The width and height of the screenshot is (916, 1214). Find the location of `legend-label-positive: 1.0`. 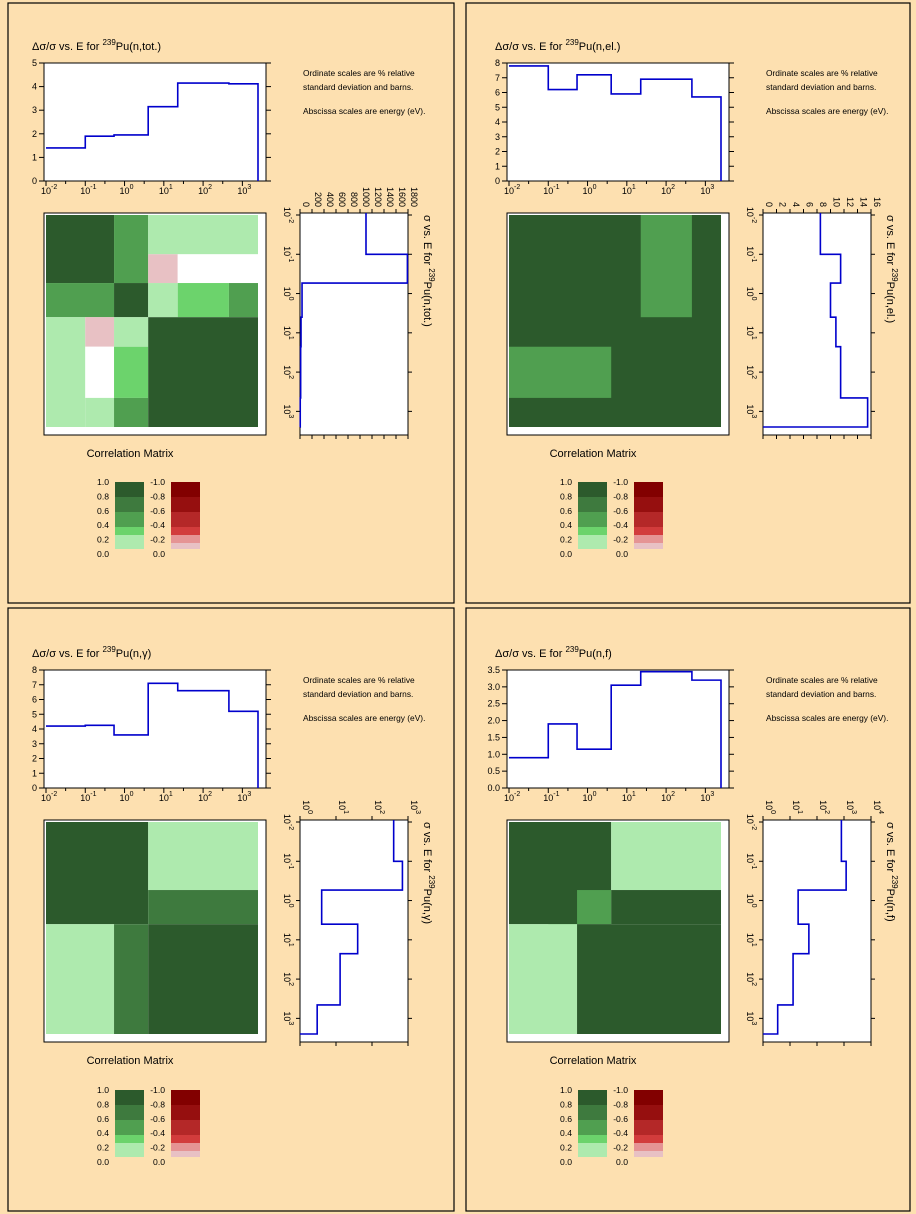

legend-label-positive: 1.0 is located at coordinates (103, 1090).